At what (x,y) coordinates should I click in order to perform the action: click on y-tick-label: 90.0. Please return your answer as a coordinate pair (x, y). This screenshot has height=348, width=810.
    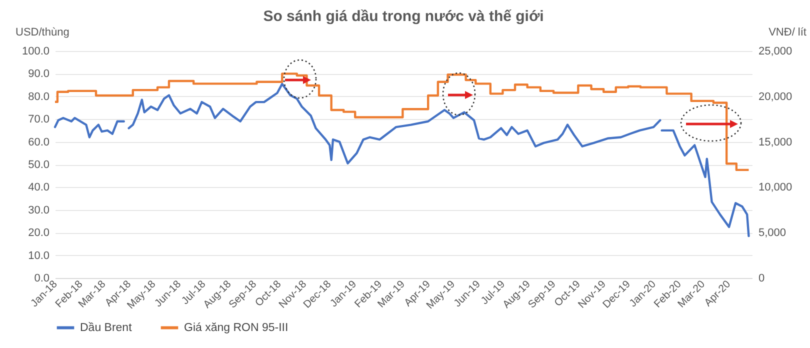
    Looking at the image, I should click on (39, 74).